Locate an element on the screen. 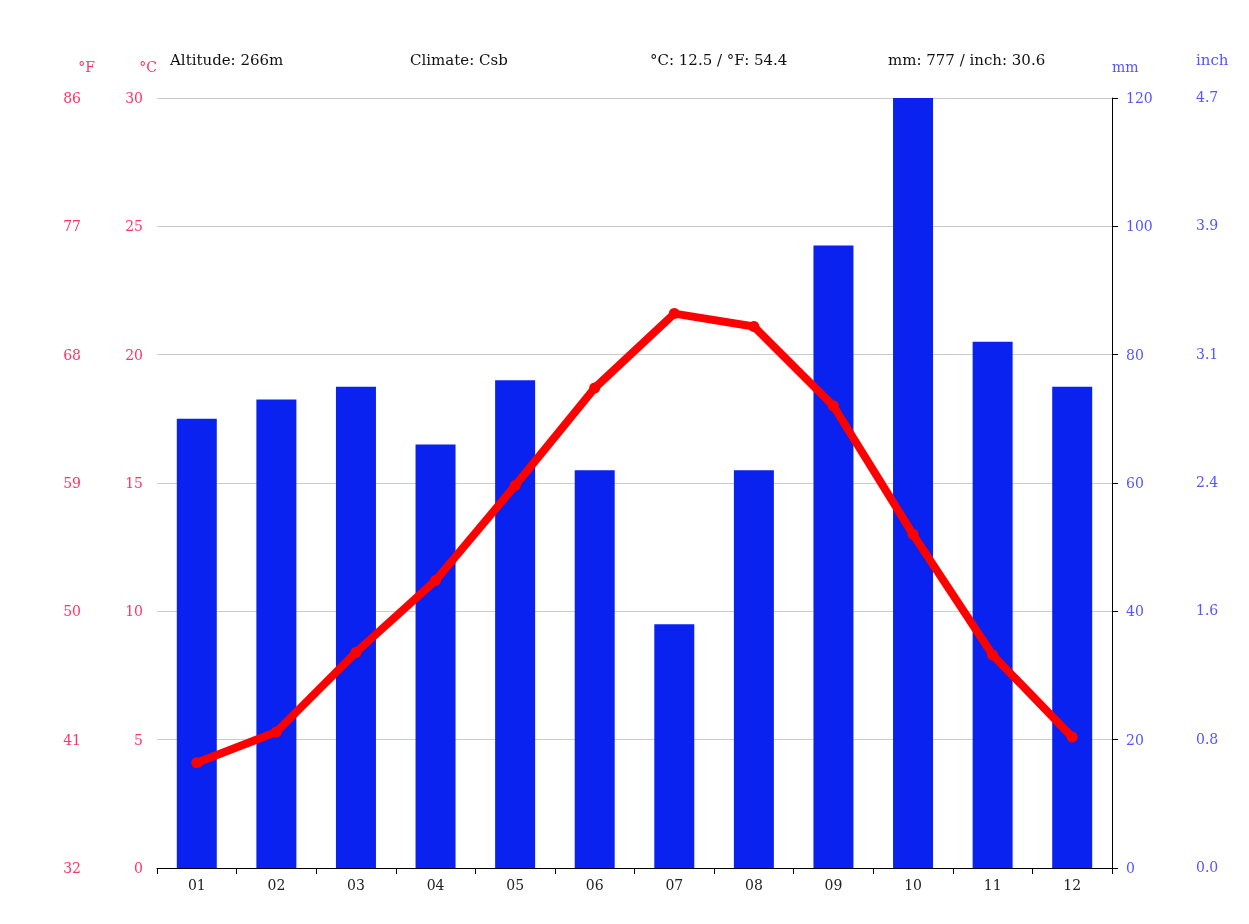  text: Altitude: 266m is located at coordinates (226, 59).